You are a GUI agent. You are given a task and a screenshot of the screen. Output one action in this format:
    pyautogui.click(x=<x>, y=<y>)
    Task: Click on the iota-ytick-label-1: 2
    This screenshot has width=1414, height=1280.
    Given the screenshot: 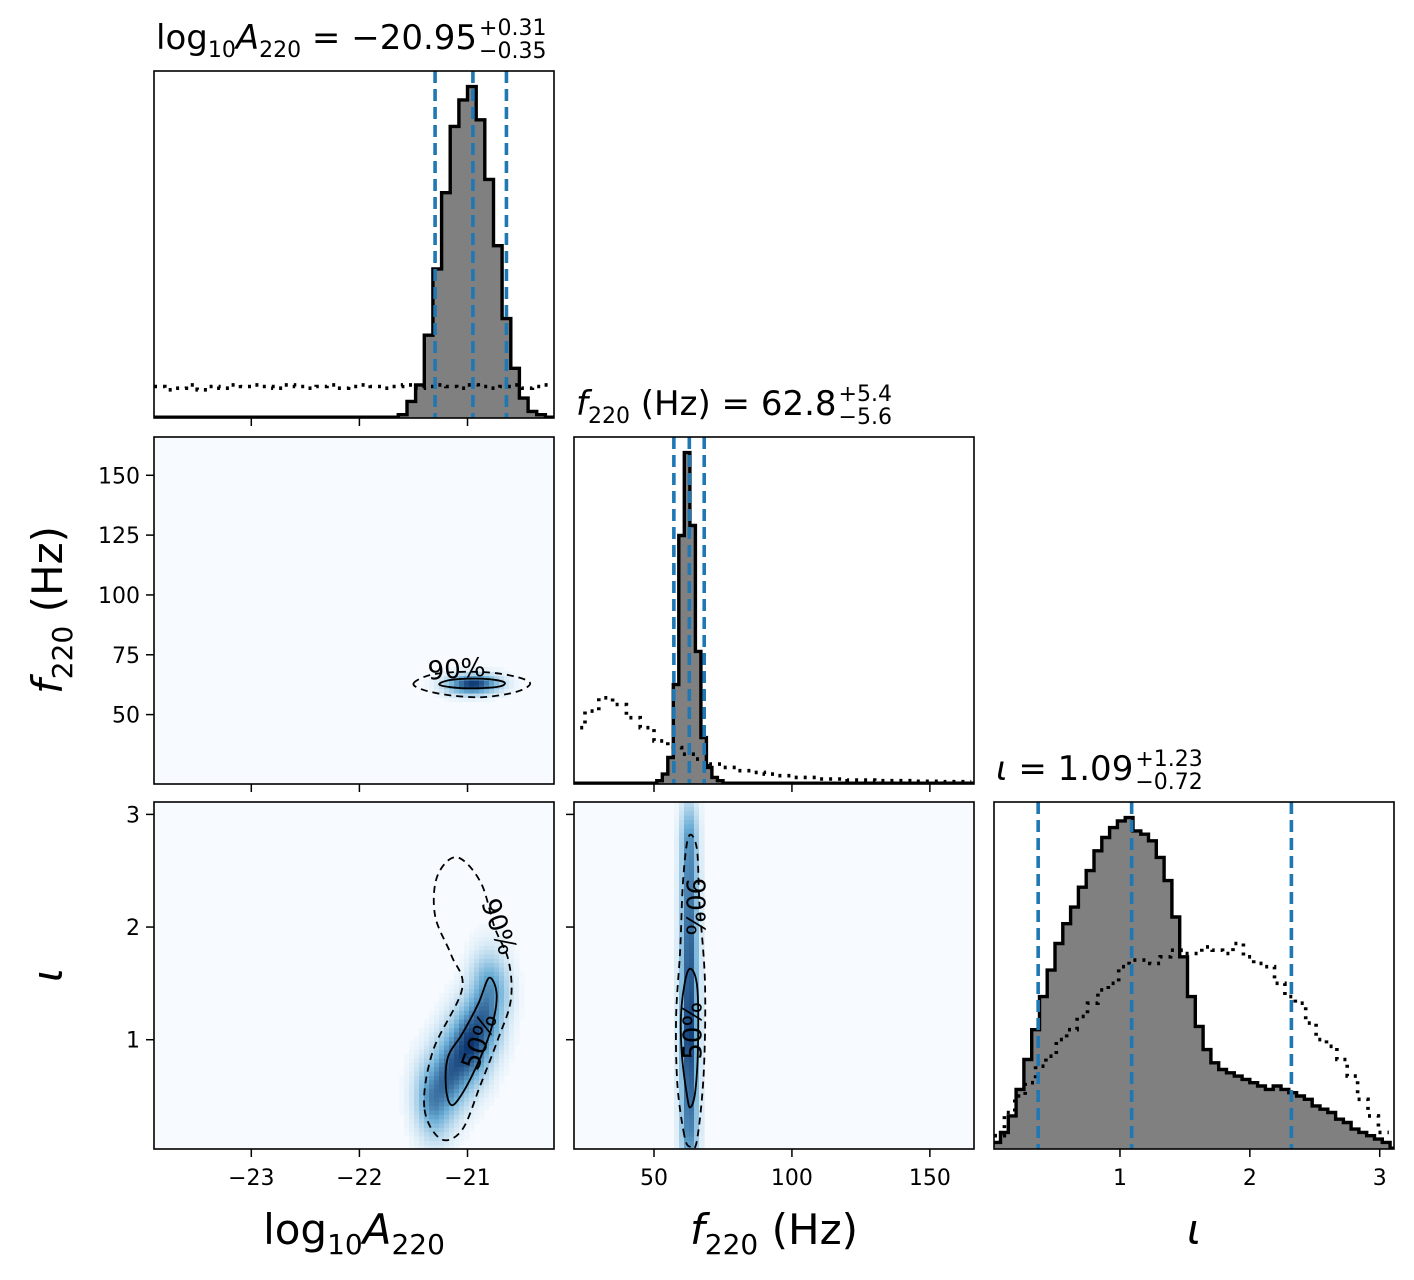 What is the action you would take?
    pyautogui.click(x=133, y=928)
    